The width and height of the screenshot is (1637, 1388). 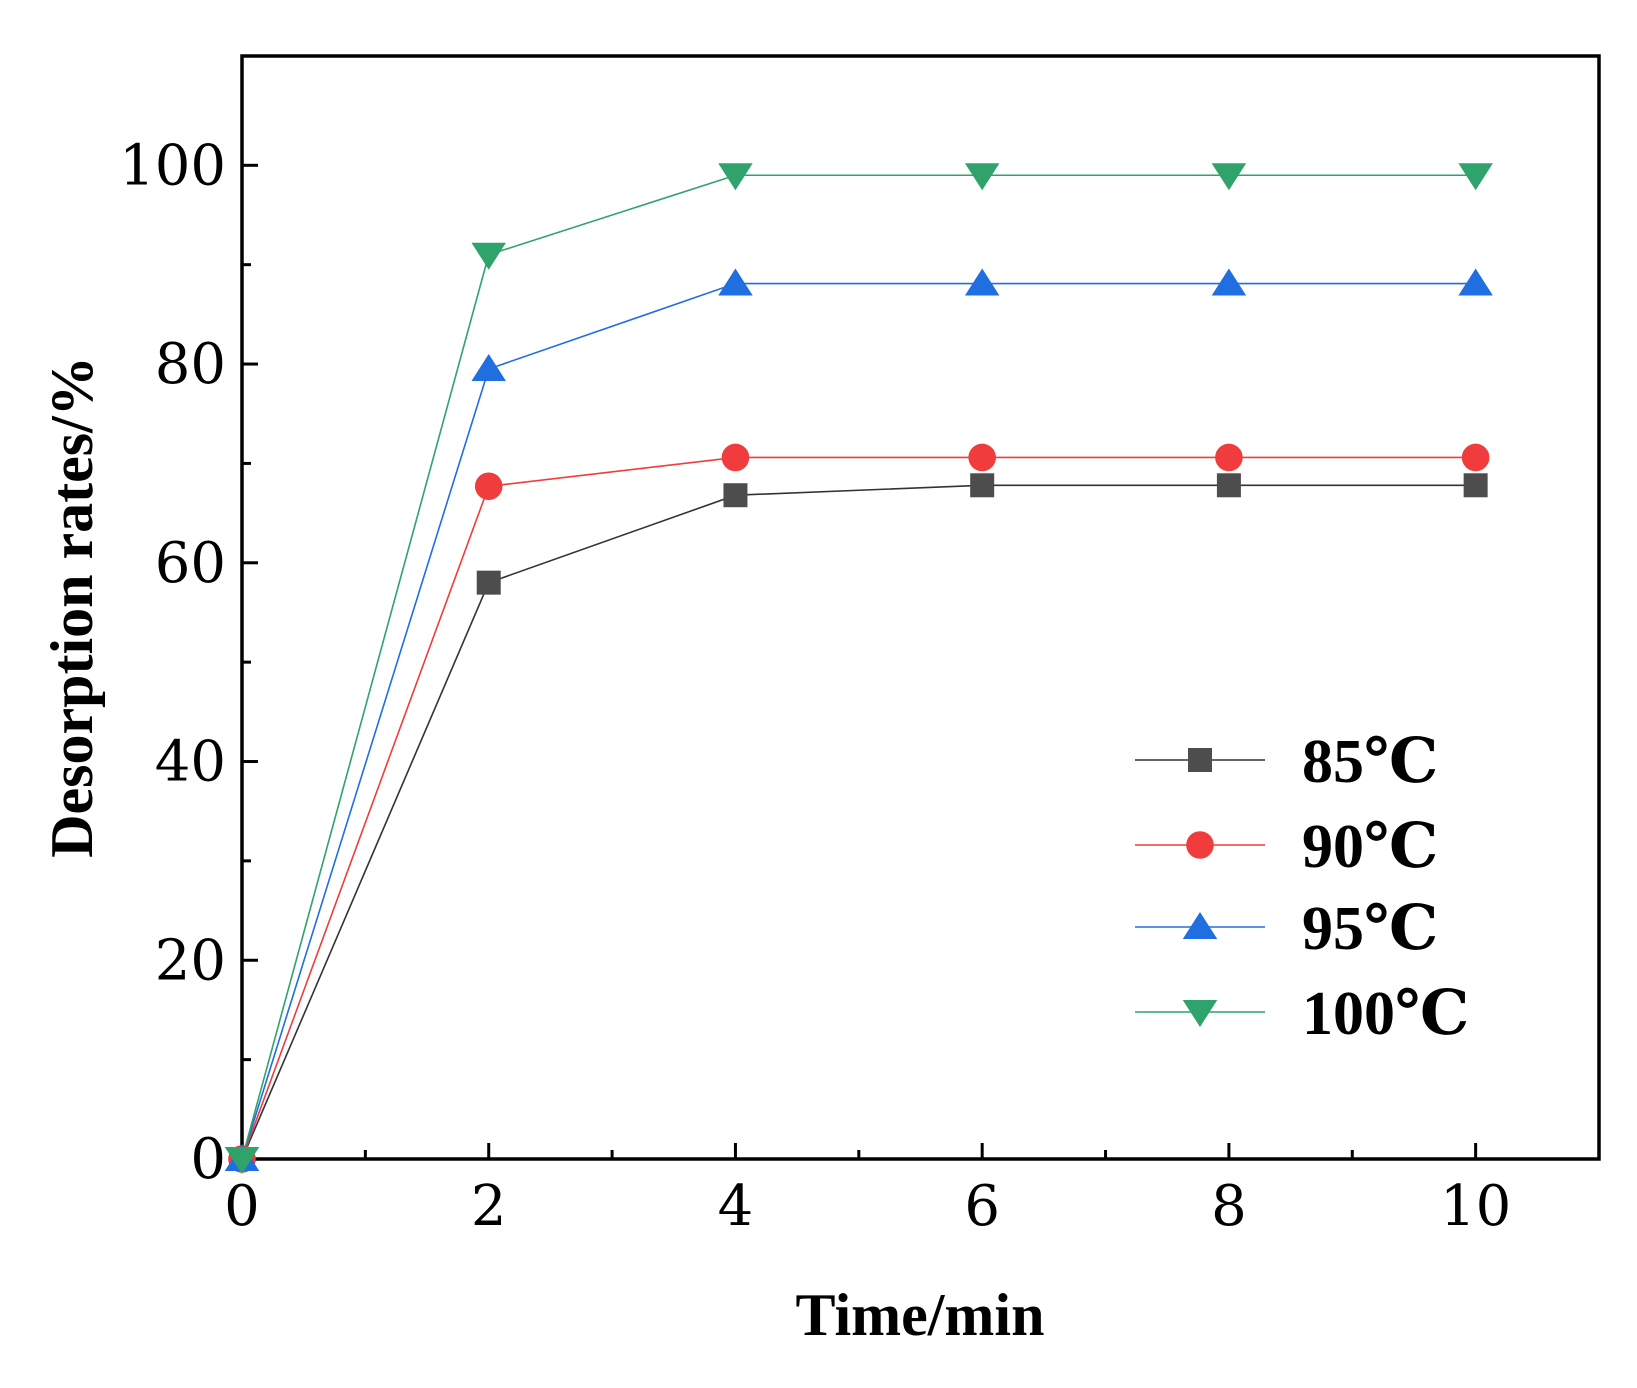 What do you see at coordinates (208, 1159) in the screenshot?
I see `y-tick-label: 0` at bounding box center [208, 1159].